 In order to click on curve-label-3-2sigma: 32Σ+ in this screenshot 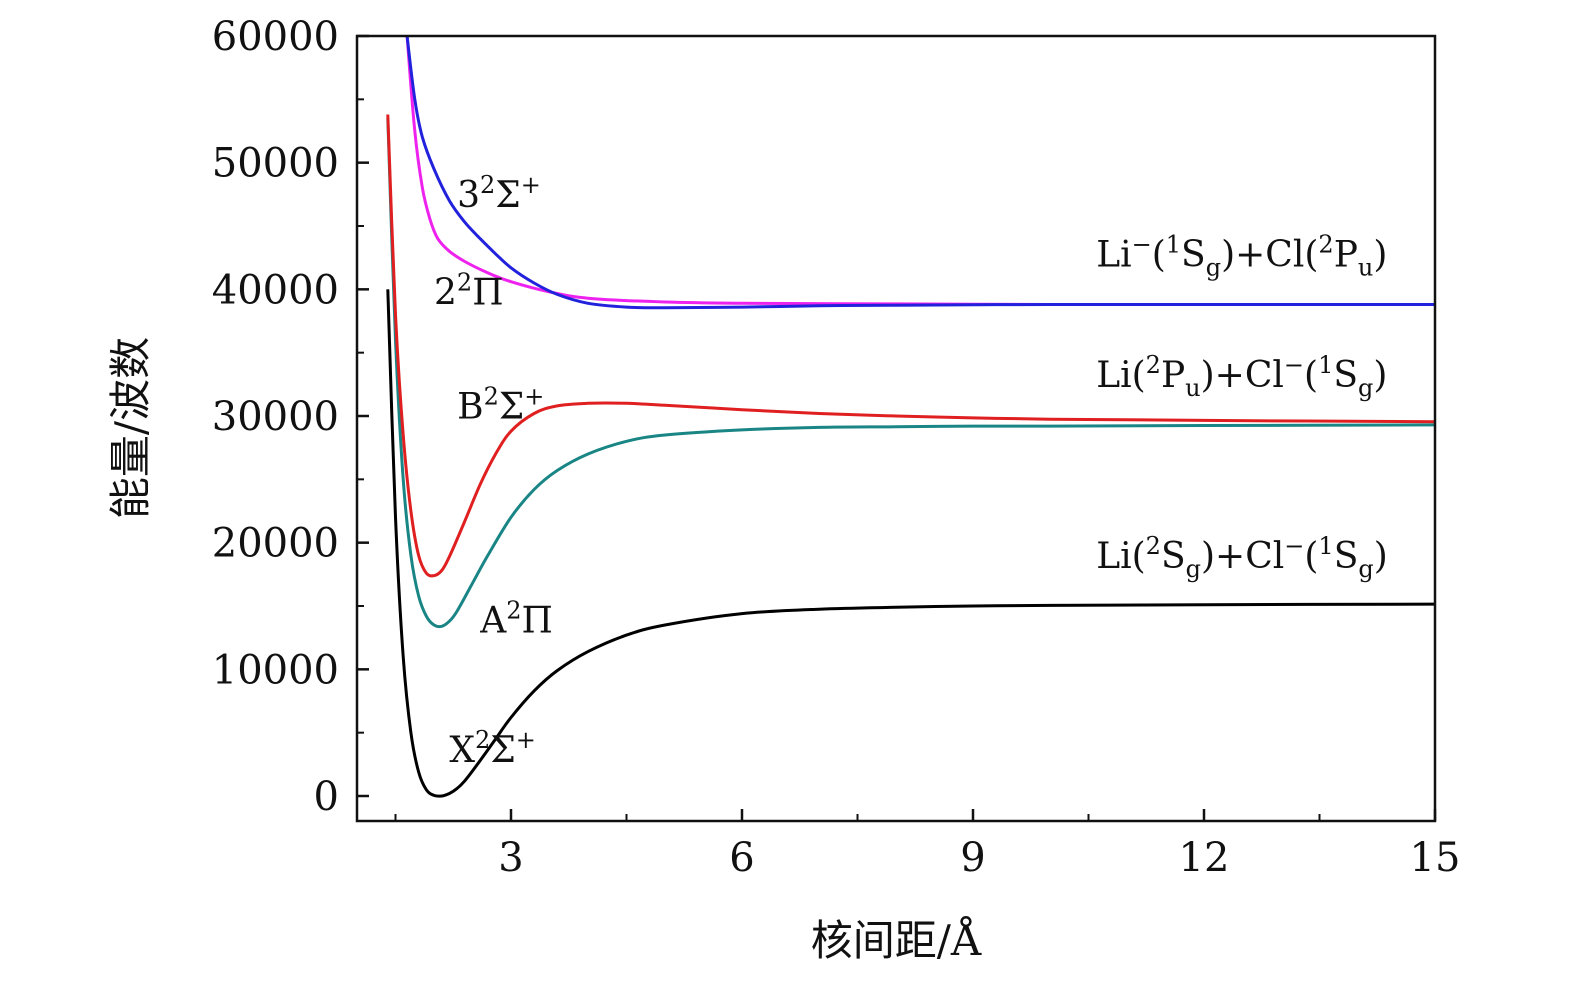, I will do `click(499, 193)`.